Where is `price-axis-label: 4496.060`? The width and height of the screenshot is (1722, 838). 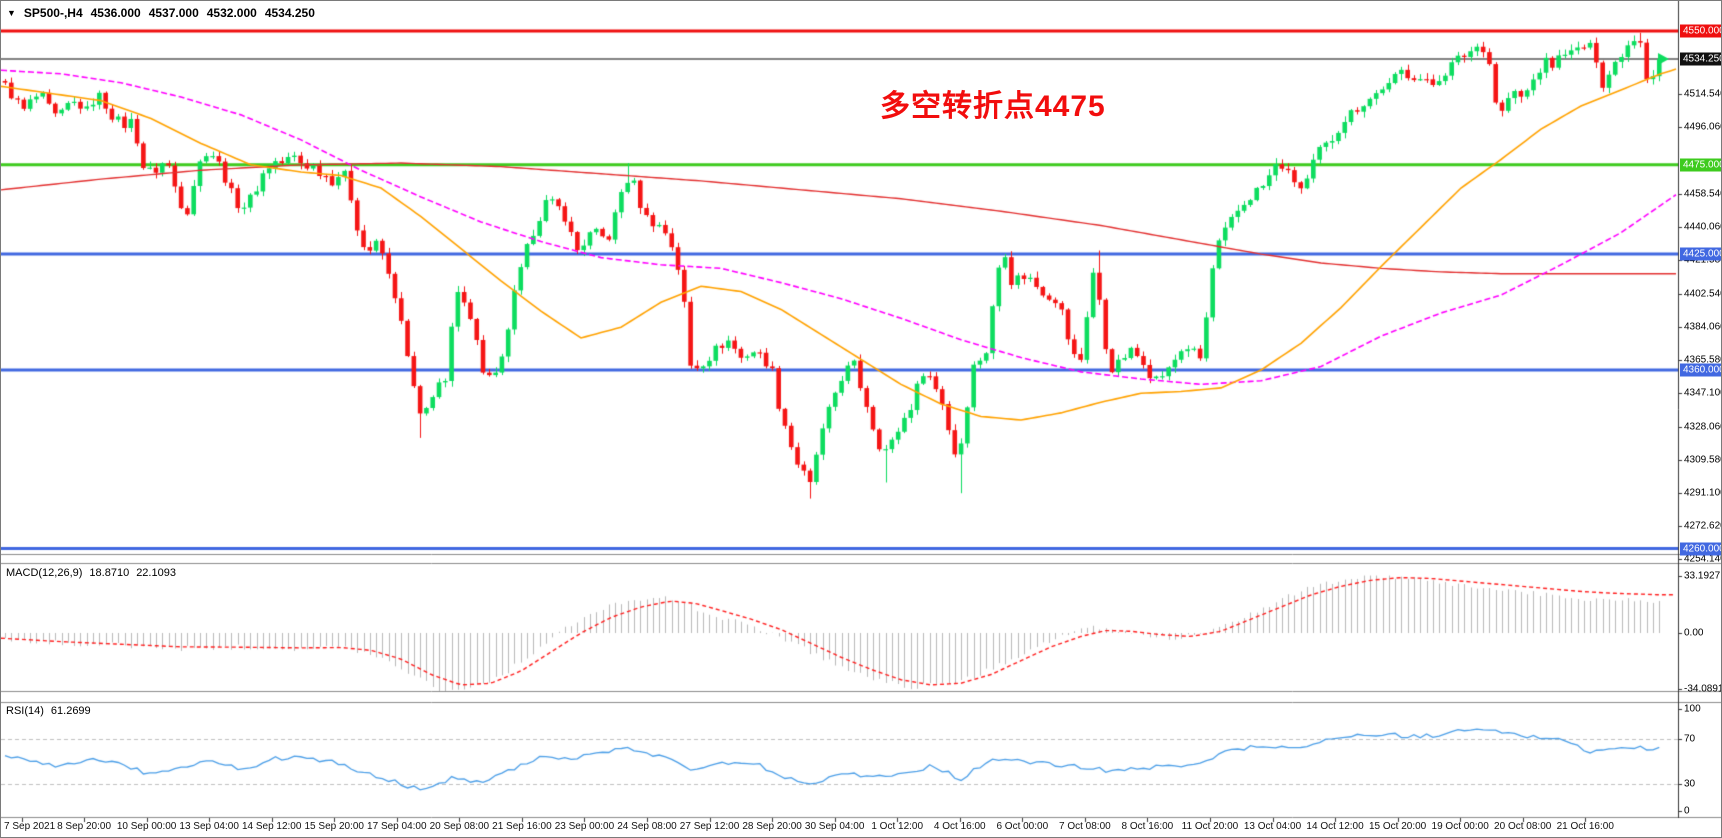
price-axis-label: 4496.060 is located at coordinates (1703, 127).